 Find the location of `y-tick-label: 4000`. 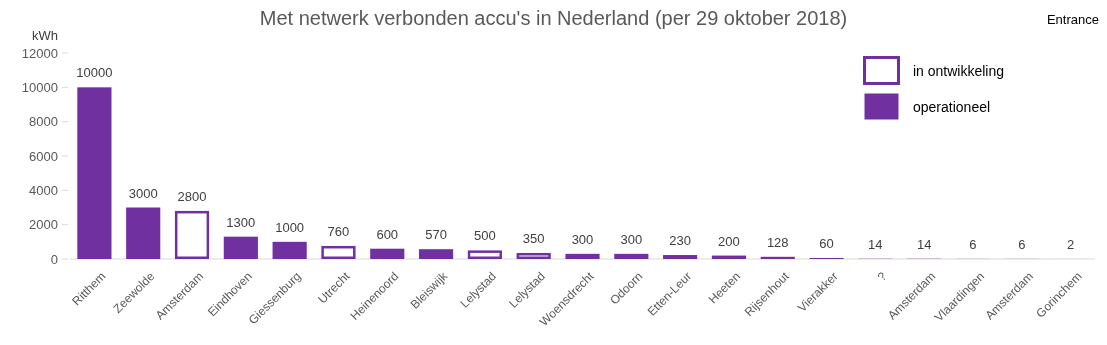

y-tick-label: 4000 is located at coordinates (43, 190).